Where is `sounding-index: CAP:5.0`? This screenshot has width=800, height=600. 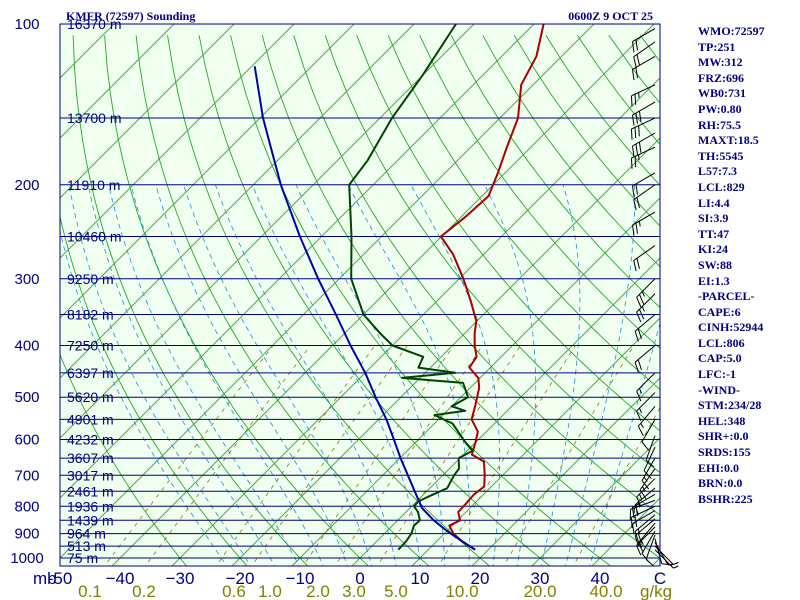
sounding-index: CAP:5.0 is located at coordinates (720, 358).